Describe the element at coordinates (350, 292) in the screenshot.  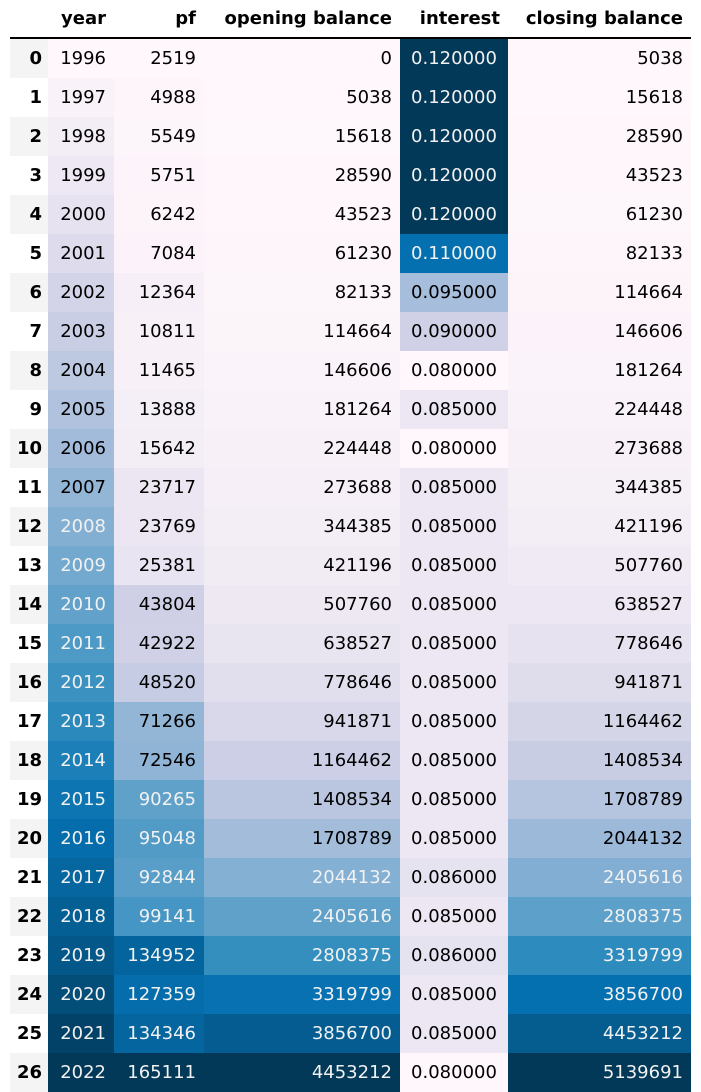
I see `table-row: 6 2002 12364 82133 0.095000 114664` at that location.